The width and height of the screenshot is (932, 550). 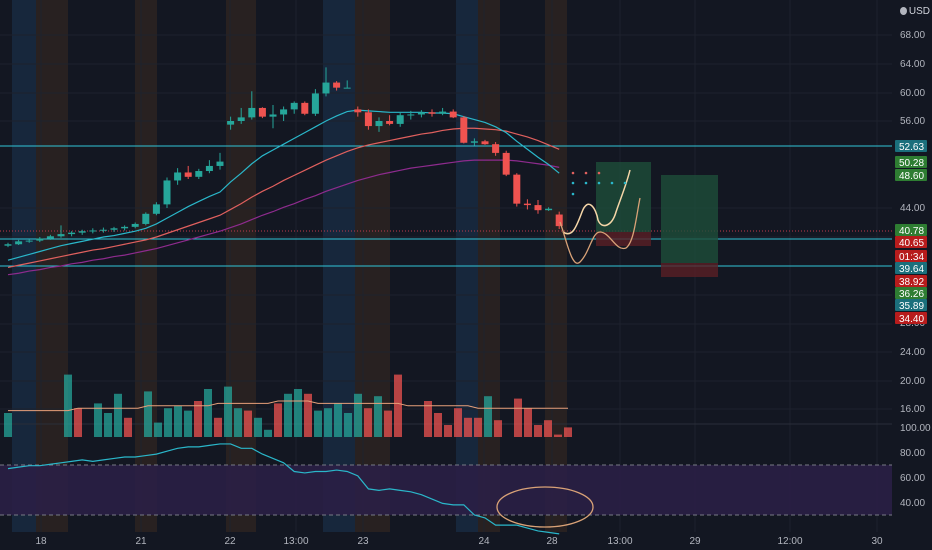 What do you see at coordinates (623, 239) in the screenshot?
I see `long-stop-zone` at bounding box center [623, 239].